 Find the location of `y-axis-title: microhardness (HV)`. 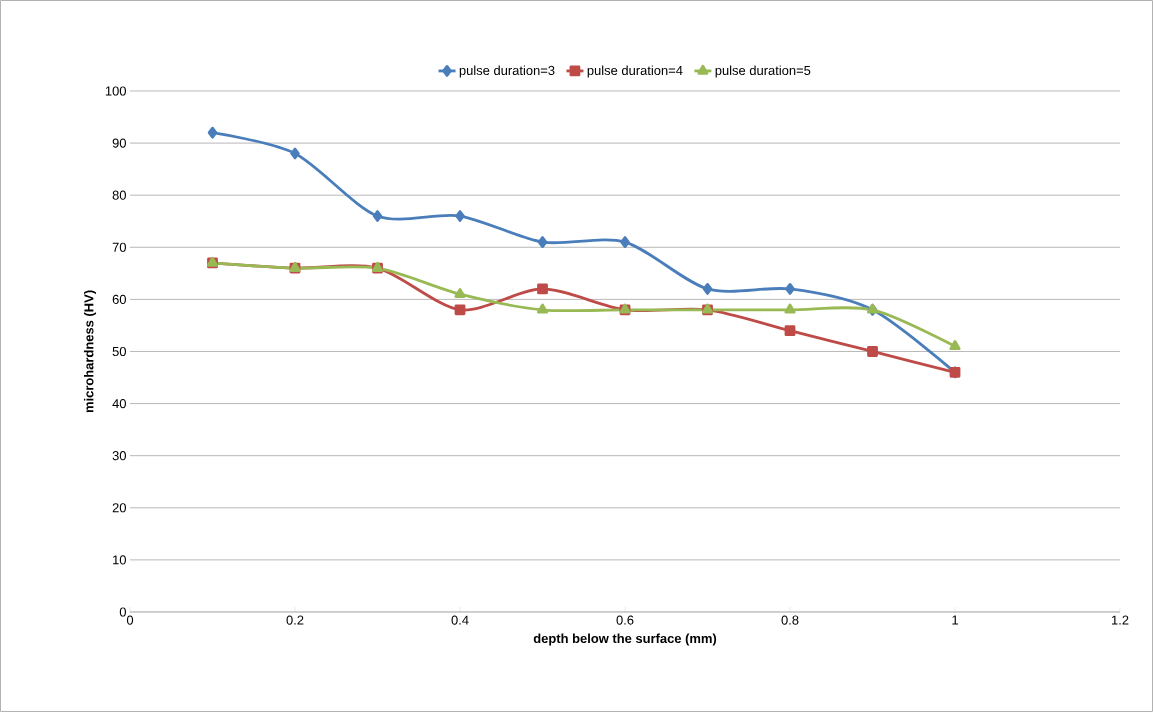

y-axis-title: microhardness (HV) is located at coordinates (90, 351).